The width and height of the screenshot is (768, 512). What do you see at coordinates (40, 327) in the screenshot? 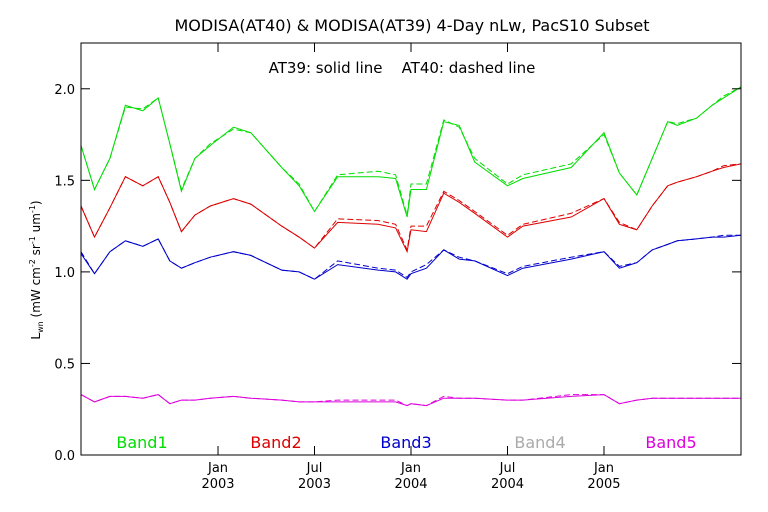
I see `y-axis-label-sub: wn` at bounding box center [40, 327].